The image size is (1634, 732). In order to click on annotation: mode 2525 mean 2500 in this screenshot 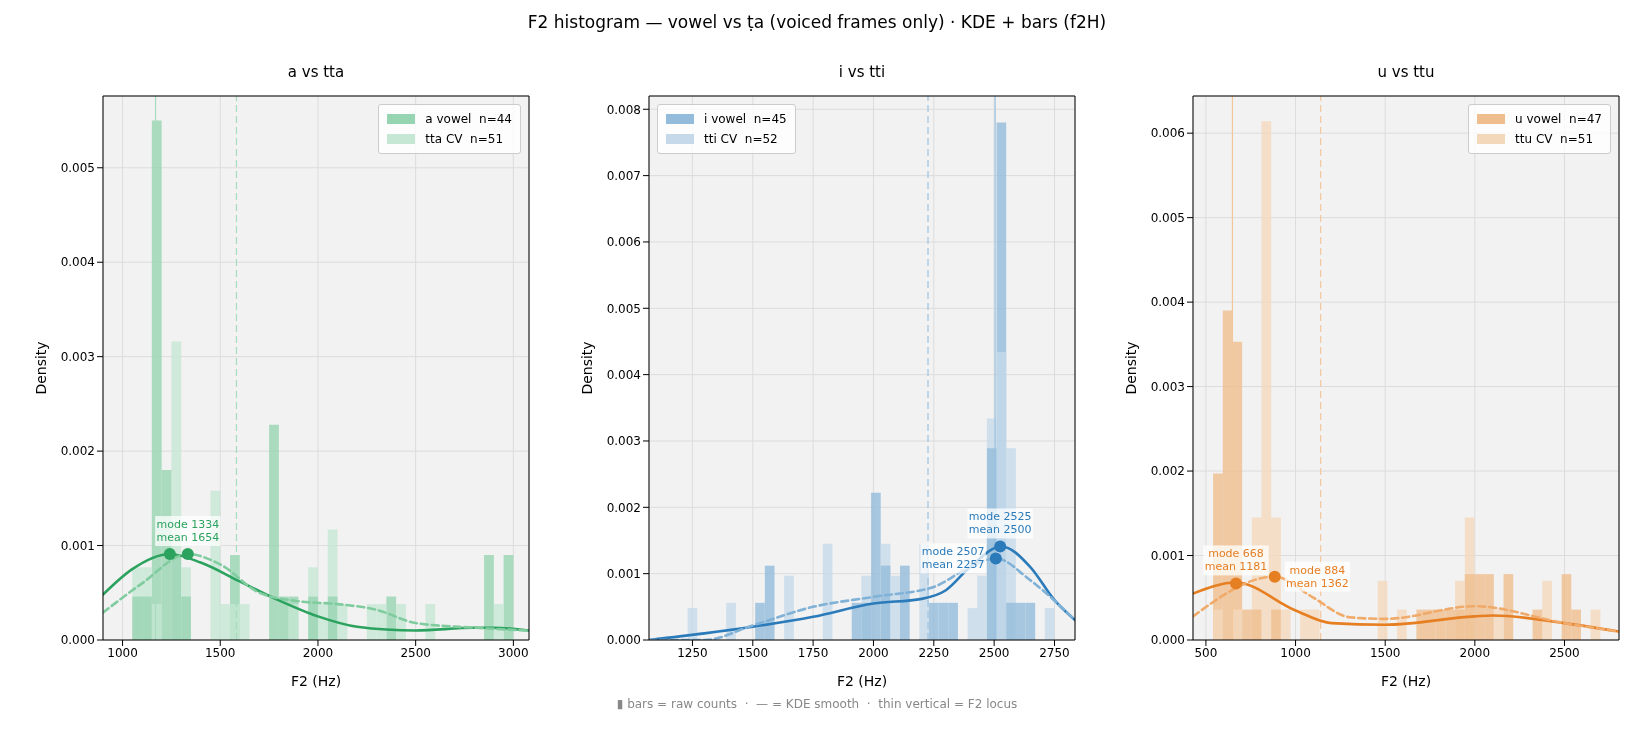, I will do `click(1000, 523)`.